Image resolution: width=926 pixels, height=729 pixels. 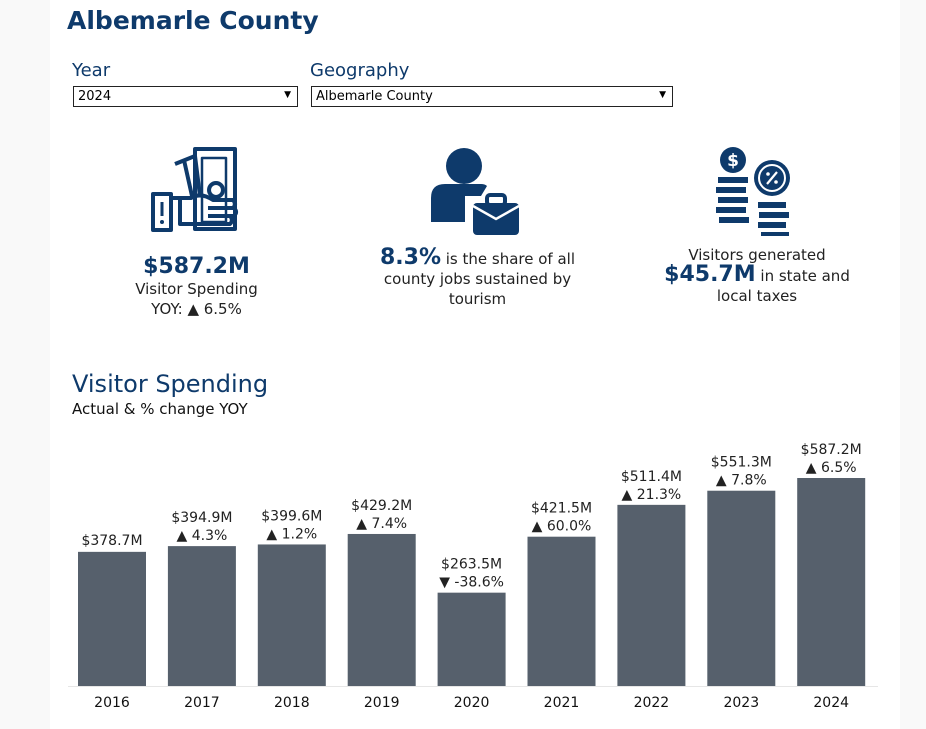 I want to click on x-tick-label: 2019, so click(x=382, y=703).